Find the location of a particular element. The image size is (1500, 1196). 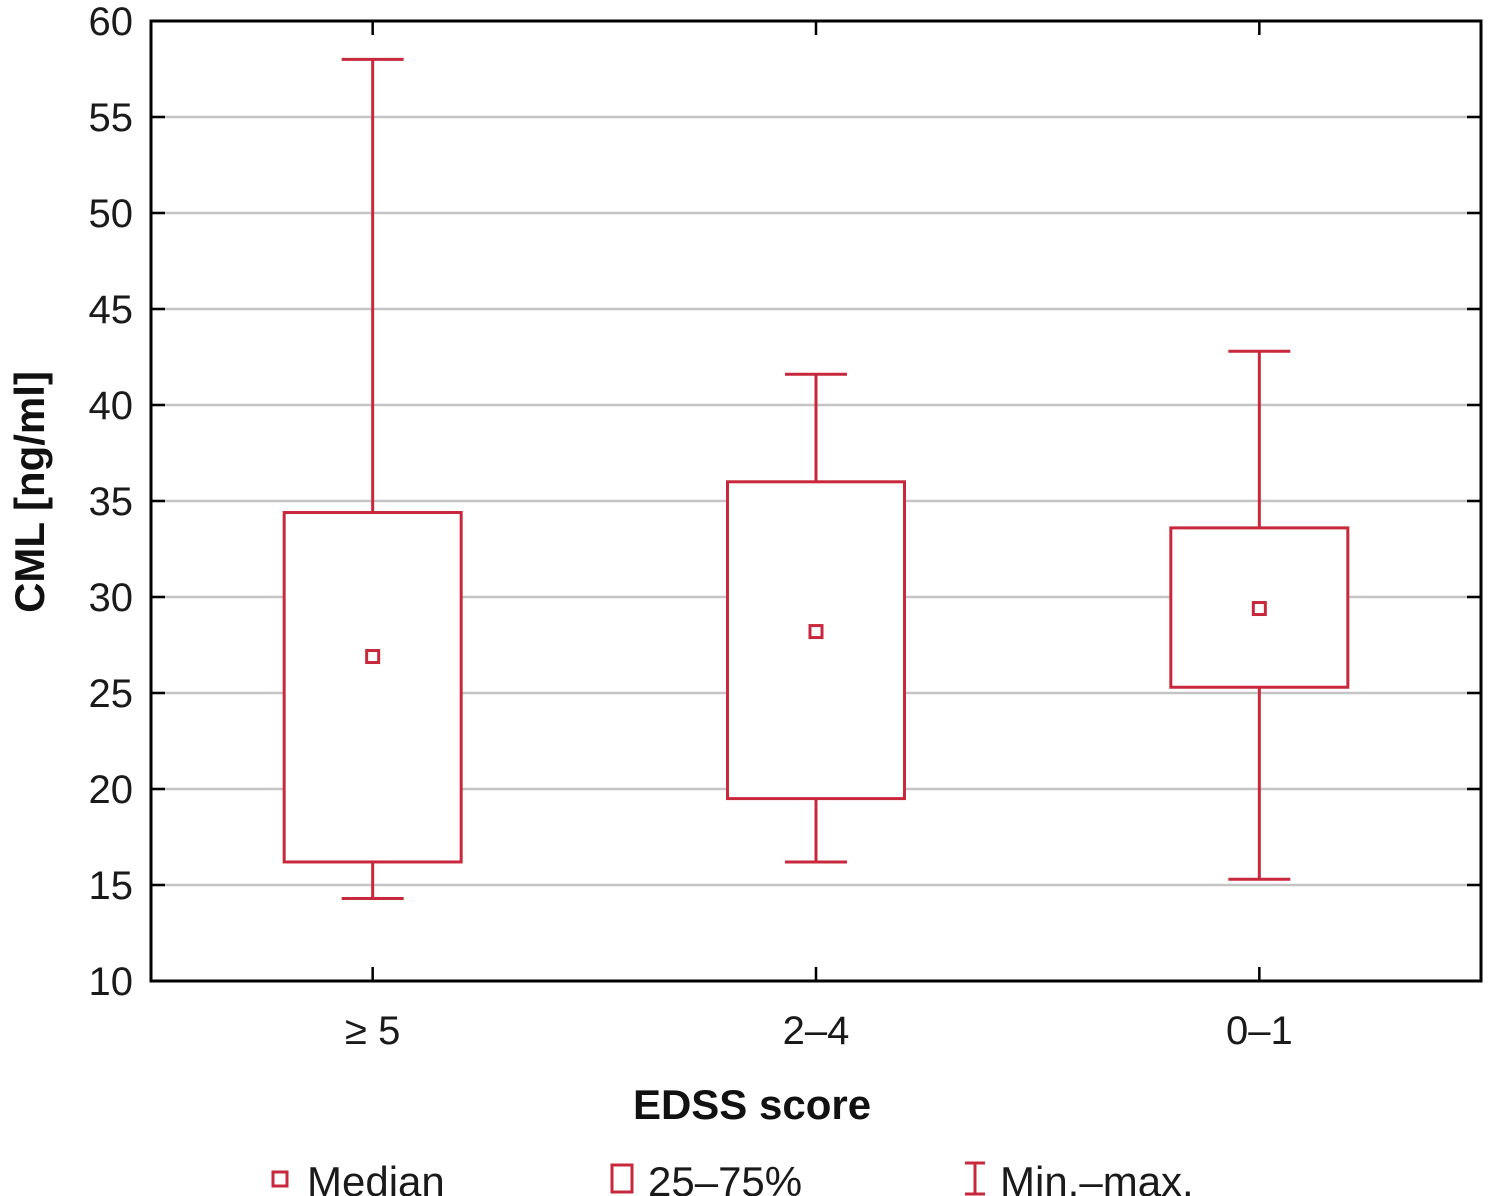

x-tick-label: 0–1 is located at coordinates (1259, 1031).